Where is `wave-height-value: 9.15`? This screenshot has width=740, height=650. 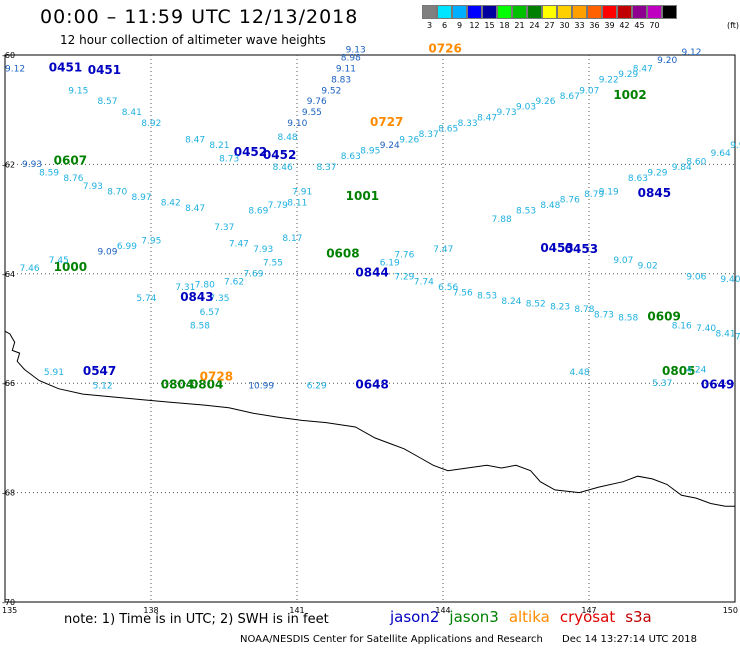 wave-height-value: 9.15 is located at coordinates (78, 91).